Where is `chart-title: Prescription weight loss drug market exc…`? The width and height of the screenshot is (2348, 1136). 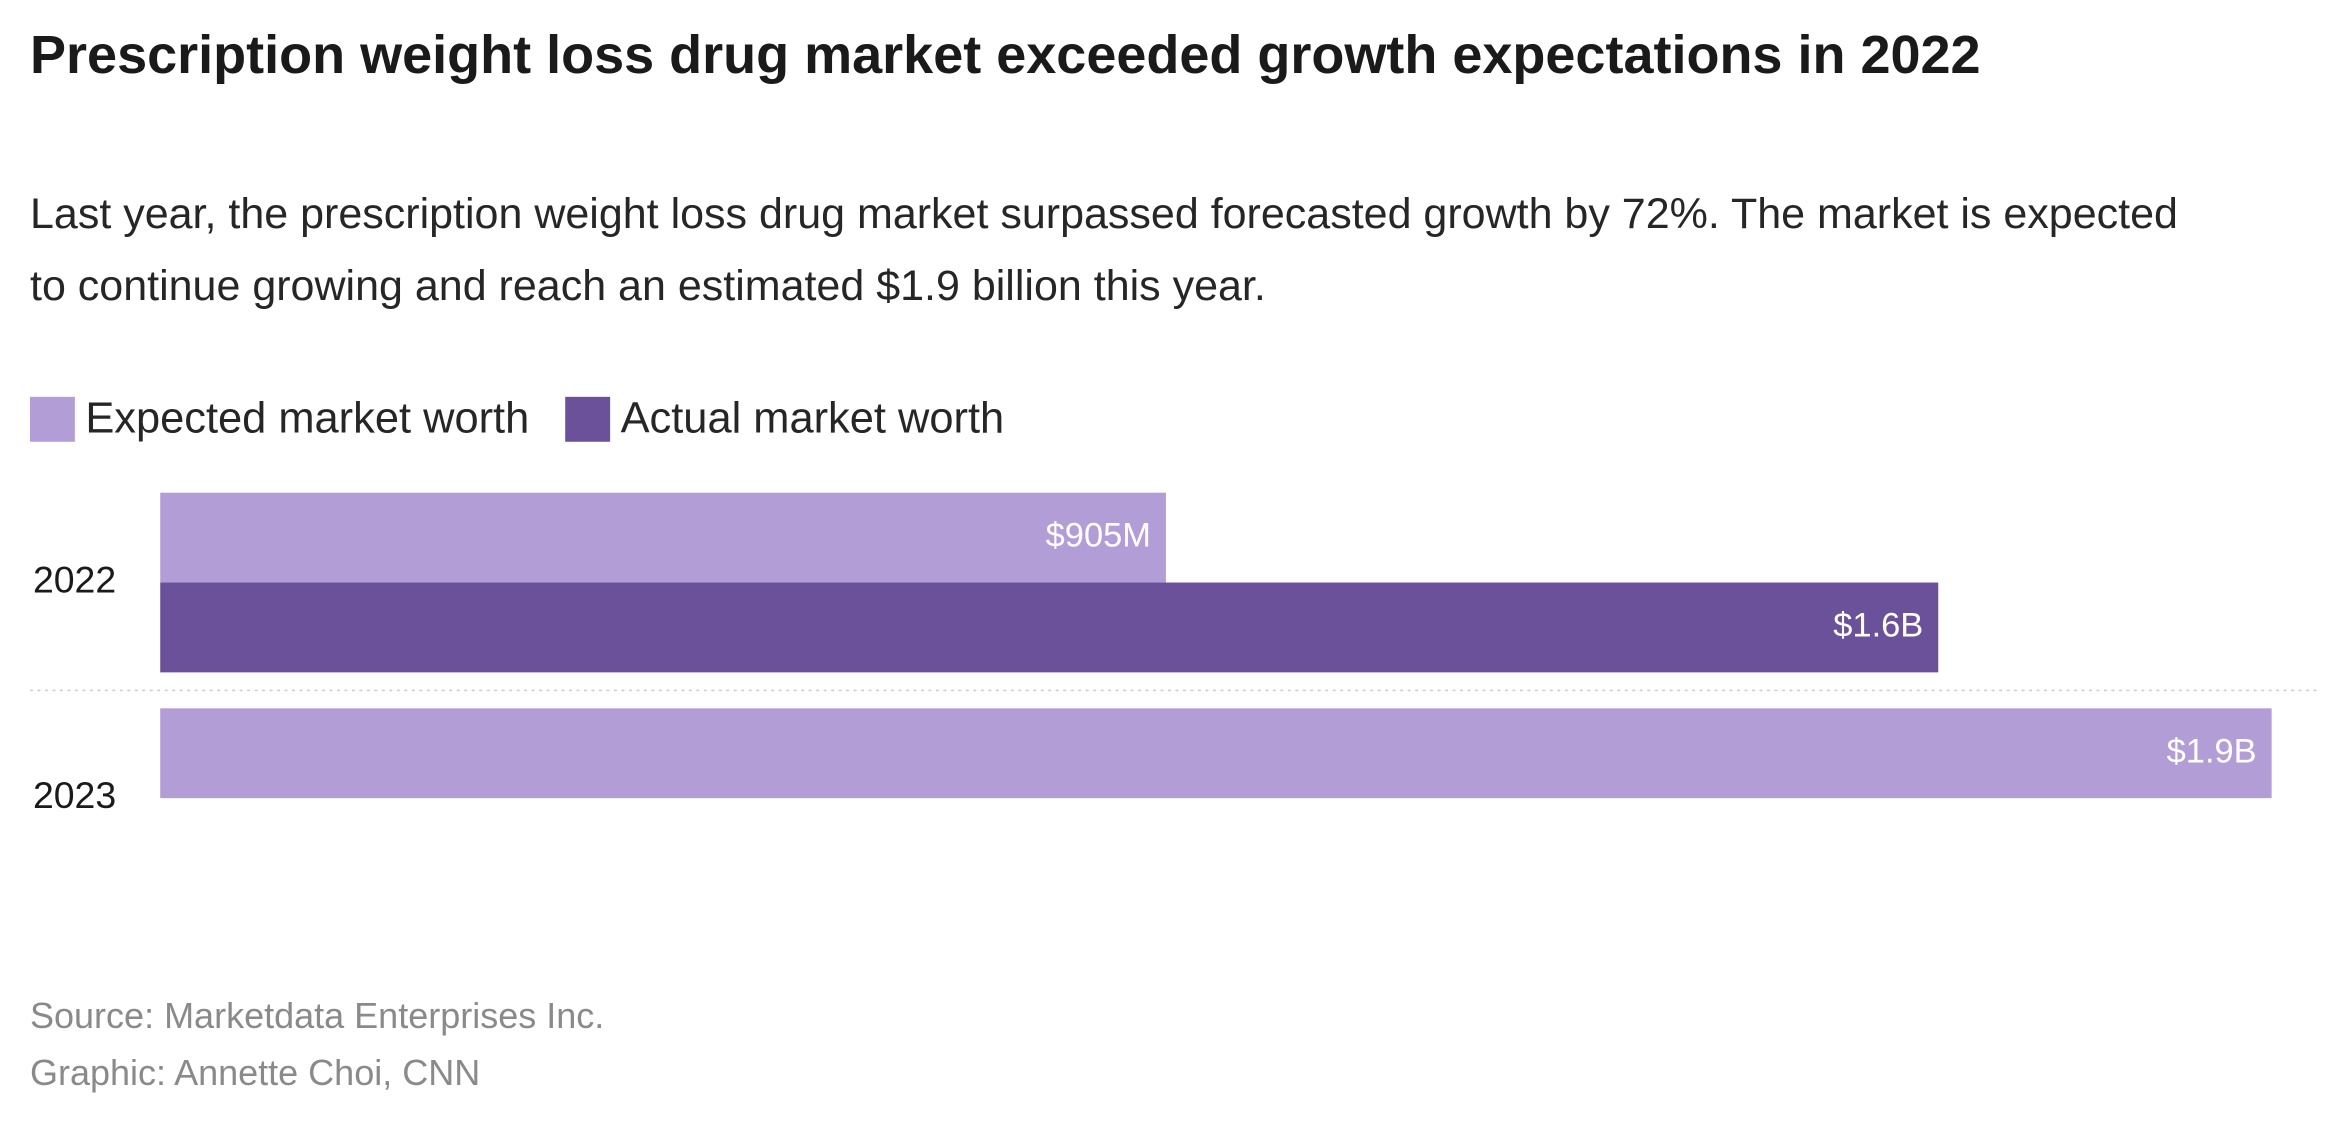 chart-title: Prescription weight loss drug market exc… is located at coordinates (1005, 55).